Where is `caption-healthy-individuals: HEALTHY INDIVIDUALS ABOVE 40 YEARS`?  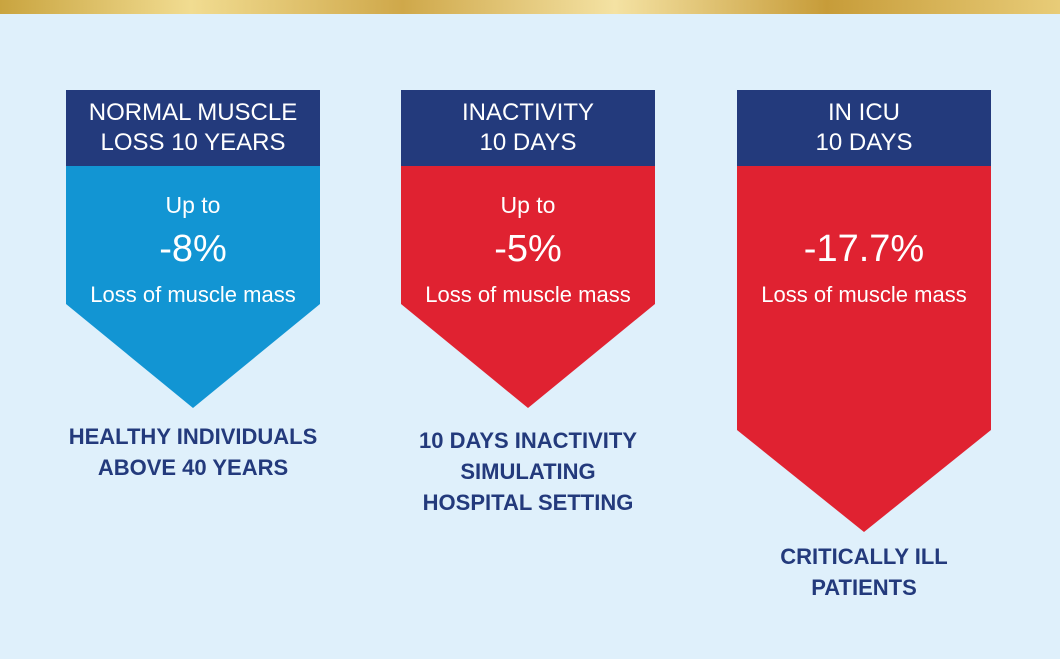
caption-healthy-individuals: HEALTHY INDIVIDUALS ABOVE 40 YEARS is located at coordinates (193, 452).